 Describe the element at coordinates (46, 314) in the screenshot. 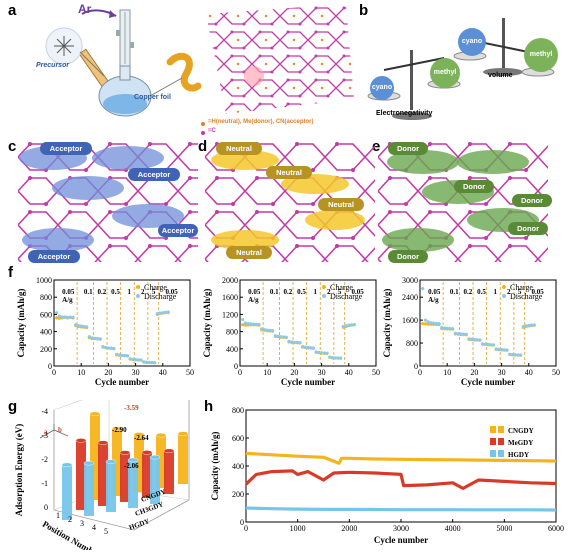

I see `y-tick-label: 600` at that location.